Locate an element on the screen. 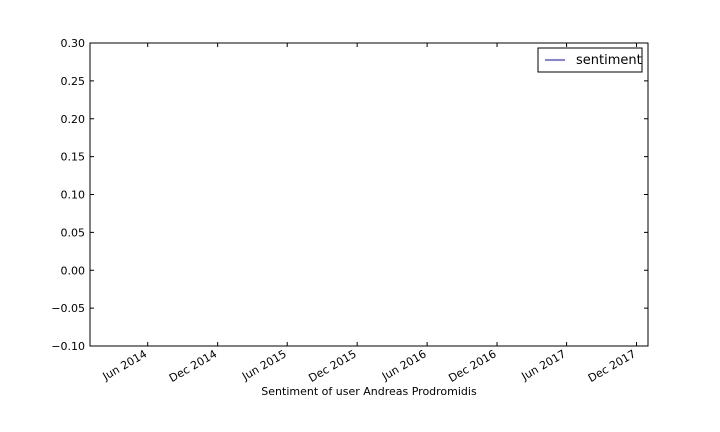 The width and height of the screenshot is (720, 432). y-tick-label: 0.15 is located at coordinates (73, 157).